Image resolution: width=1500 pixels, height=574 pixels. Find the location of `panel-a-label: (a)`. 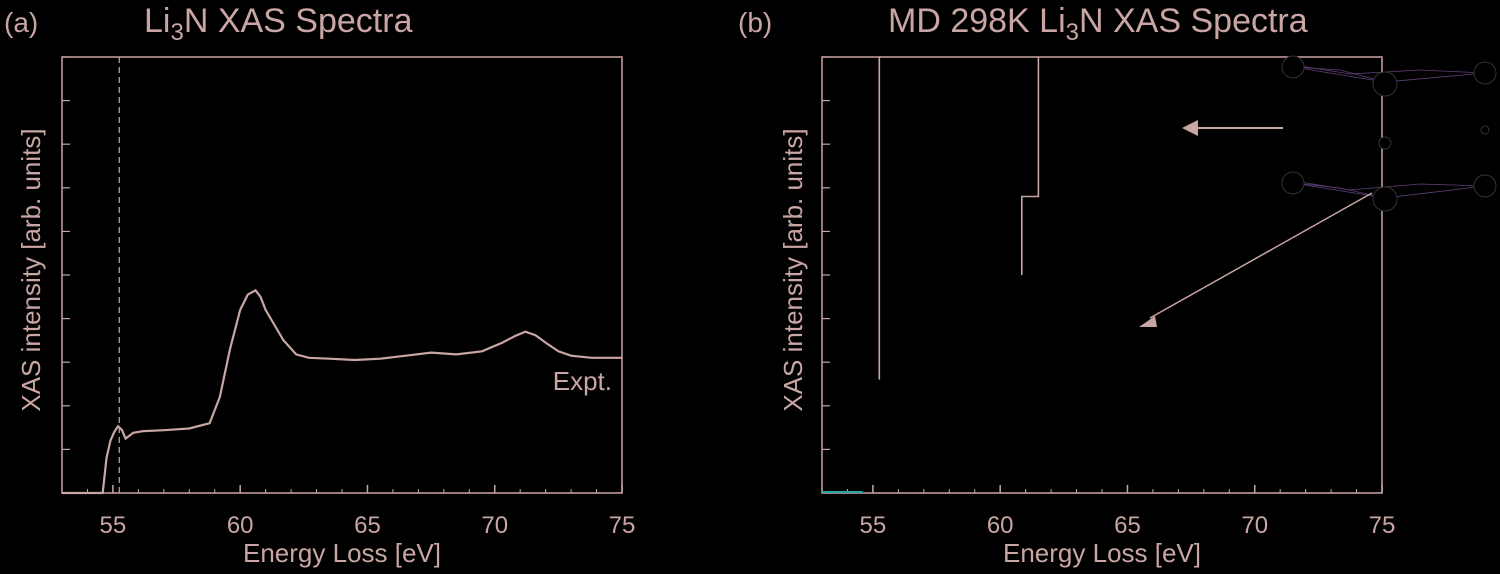

panel-a-label: (a) is located at coordinates (21, 22).